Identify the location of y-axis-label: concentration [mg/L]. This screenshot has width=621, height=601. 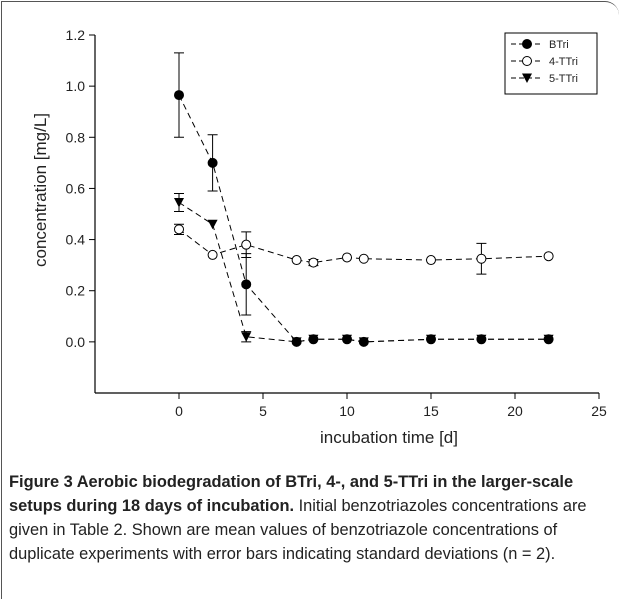
(40, 190).